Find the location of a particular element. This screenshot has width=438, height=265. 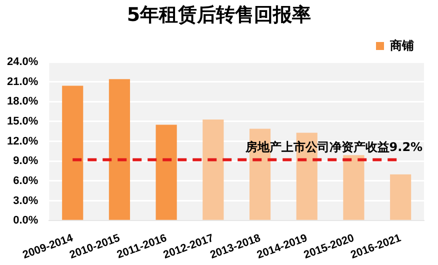

ref-line-label: 房地产上市公司净资产收益9.2% is located at coordinates (333, 147).